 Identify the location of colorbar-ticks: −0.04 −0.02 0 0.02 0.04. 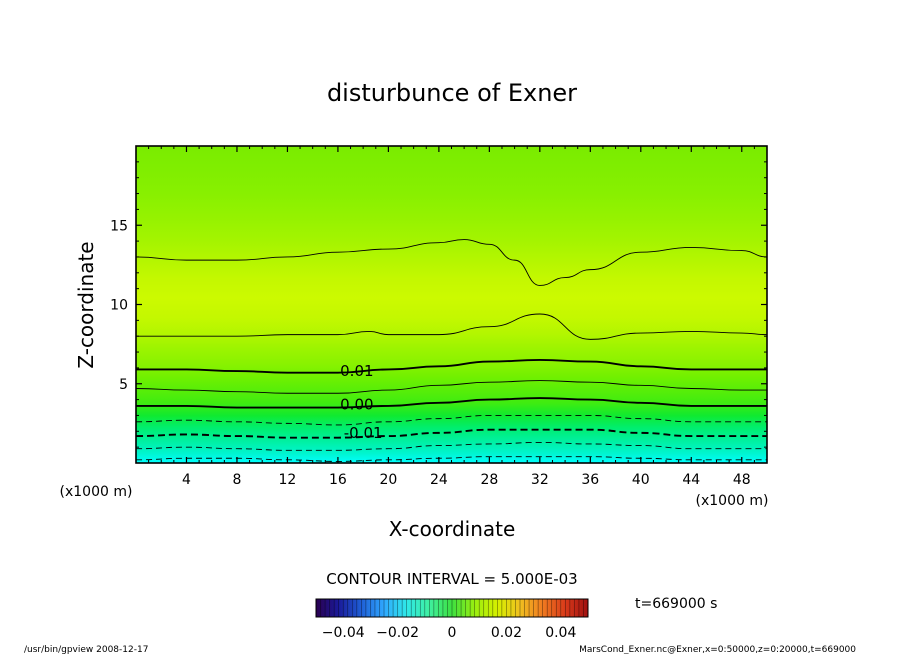
(449, 633).